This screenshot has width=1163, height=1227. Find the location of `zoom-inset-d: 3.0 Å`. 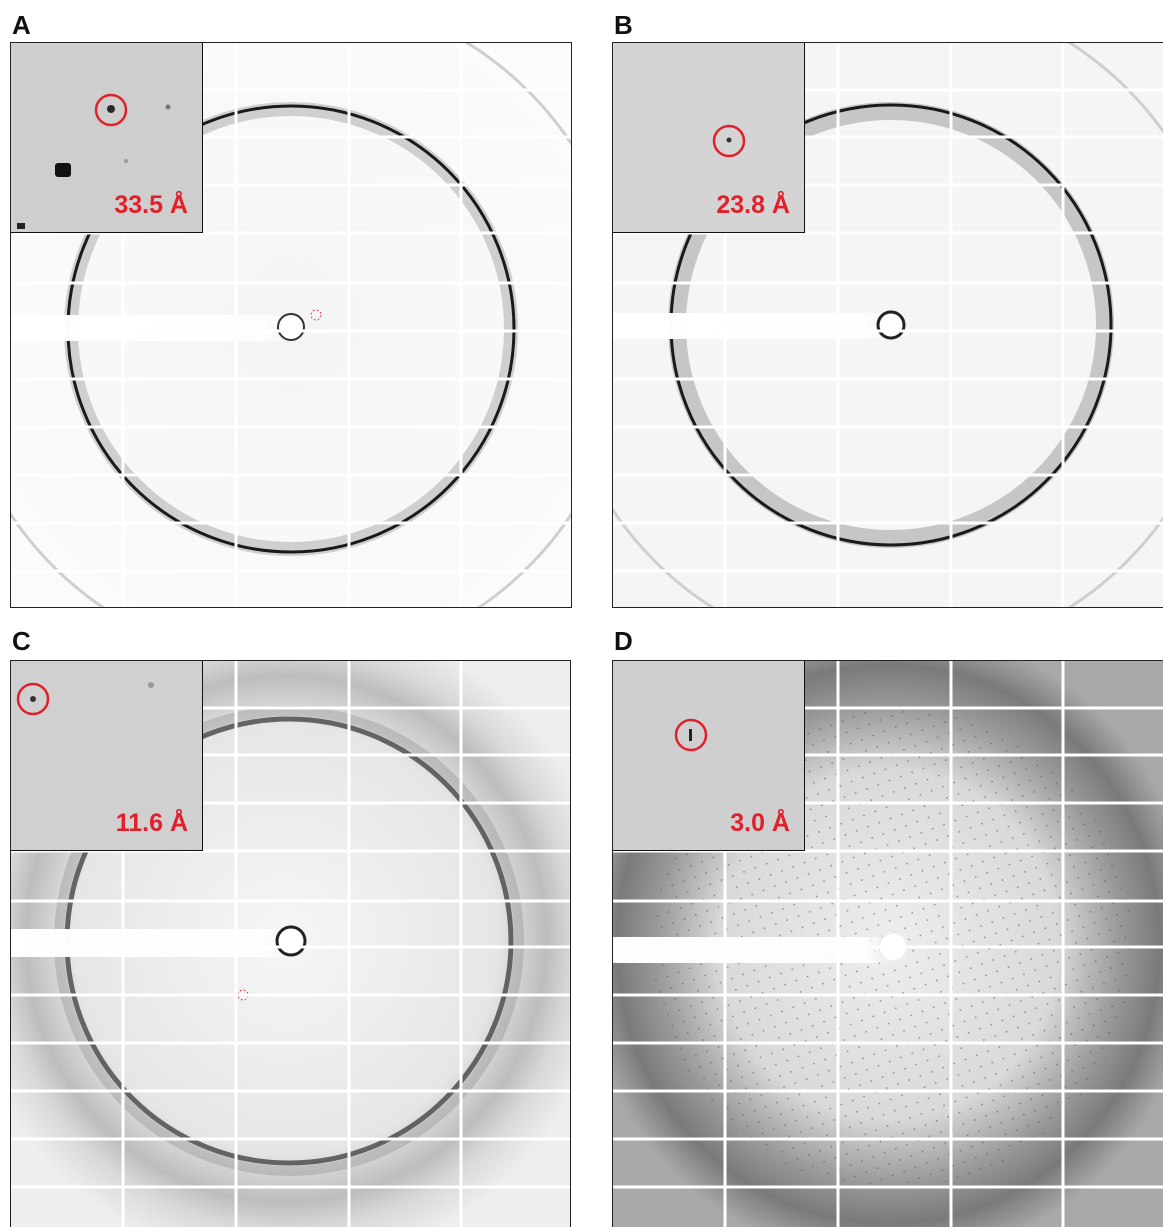

zoom-inset-d: 3.0 Å is located at coordinates (709, 756).